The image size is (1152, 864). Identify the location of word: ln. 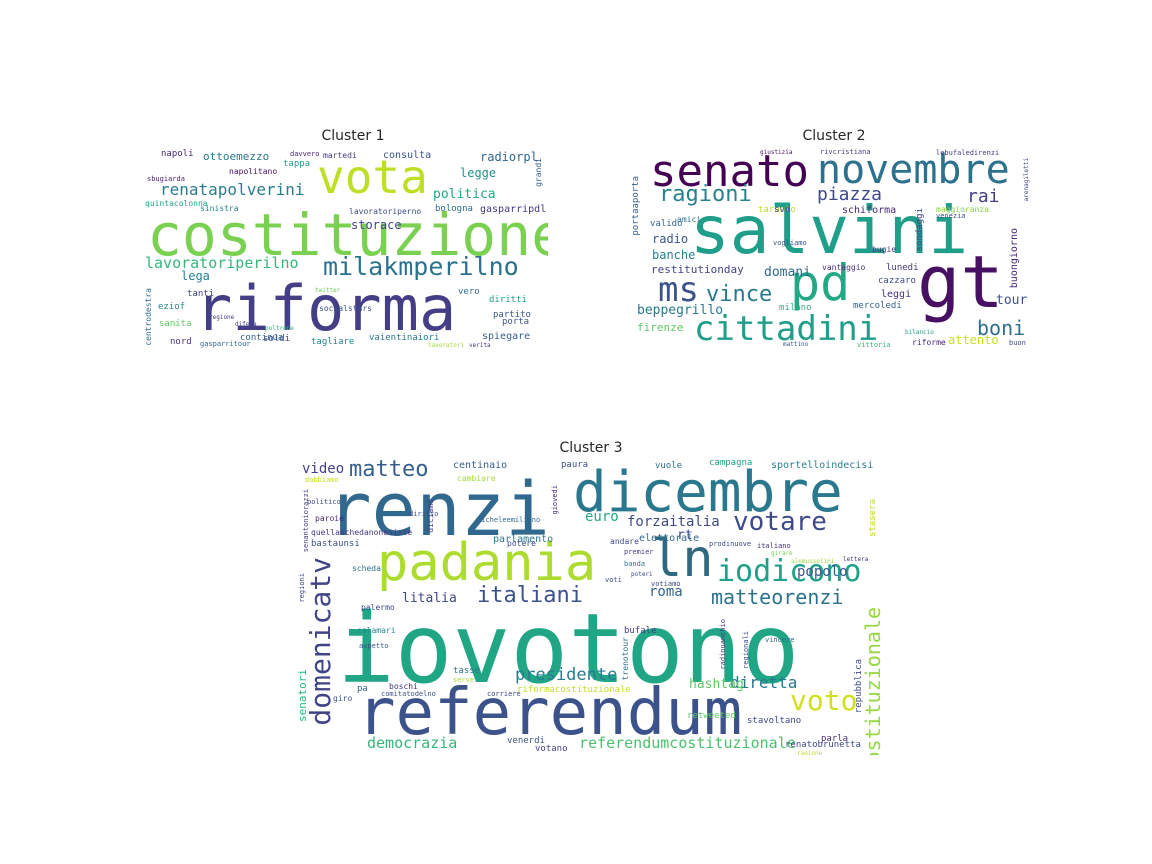
(682, 559).